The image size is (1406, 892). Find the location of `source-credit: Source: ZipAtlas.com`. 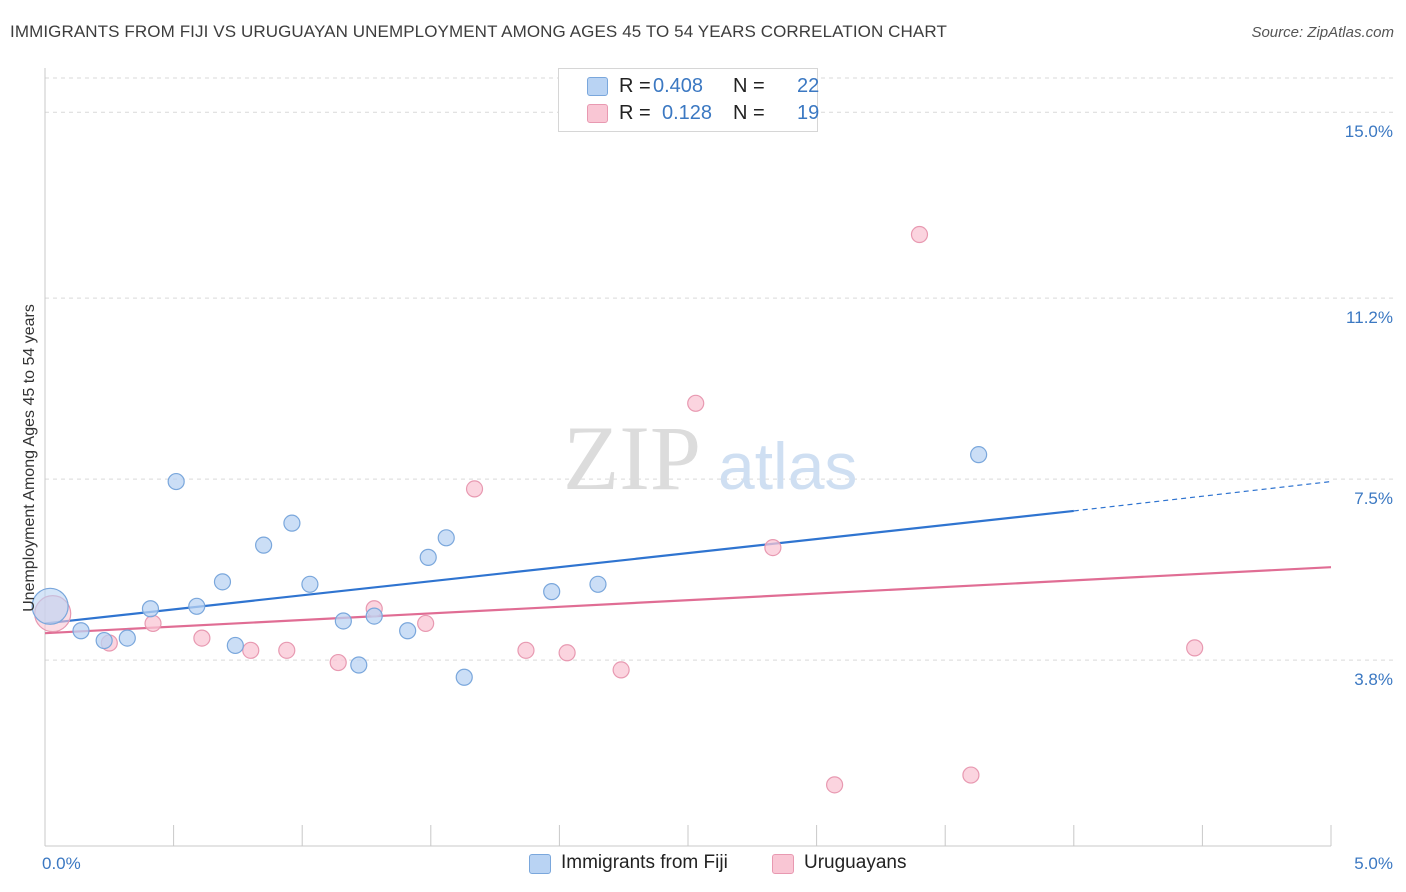

source-credit: Source: ZipAtlas.com is located at coordinates (1322, 32).